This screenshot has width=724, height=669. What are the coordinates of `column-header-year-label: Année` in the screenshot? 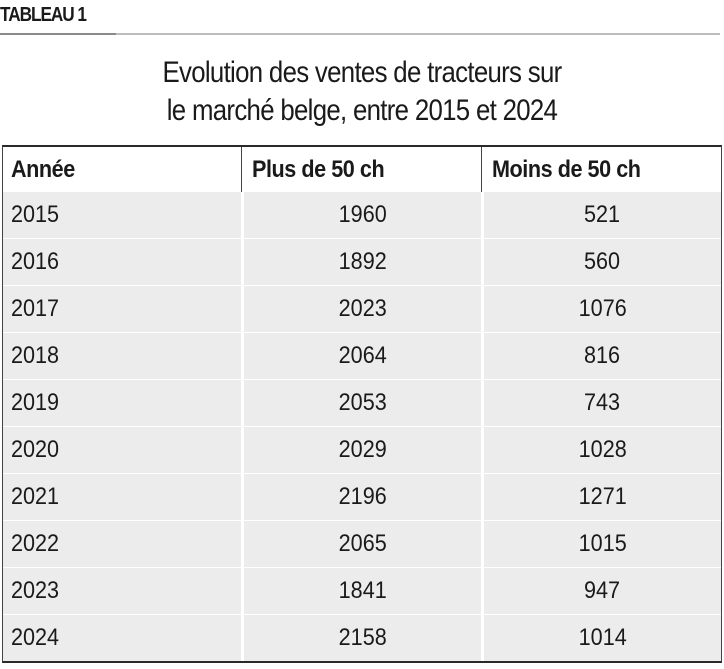 It's located at (43, 169).